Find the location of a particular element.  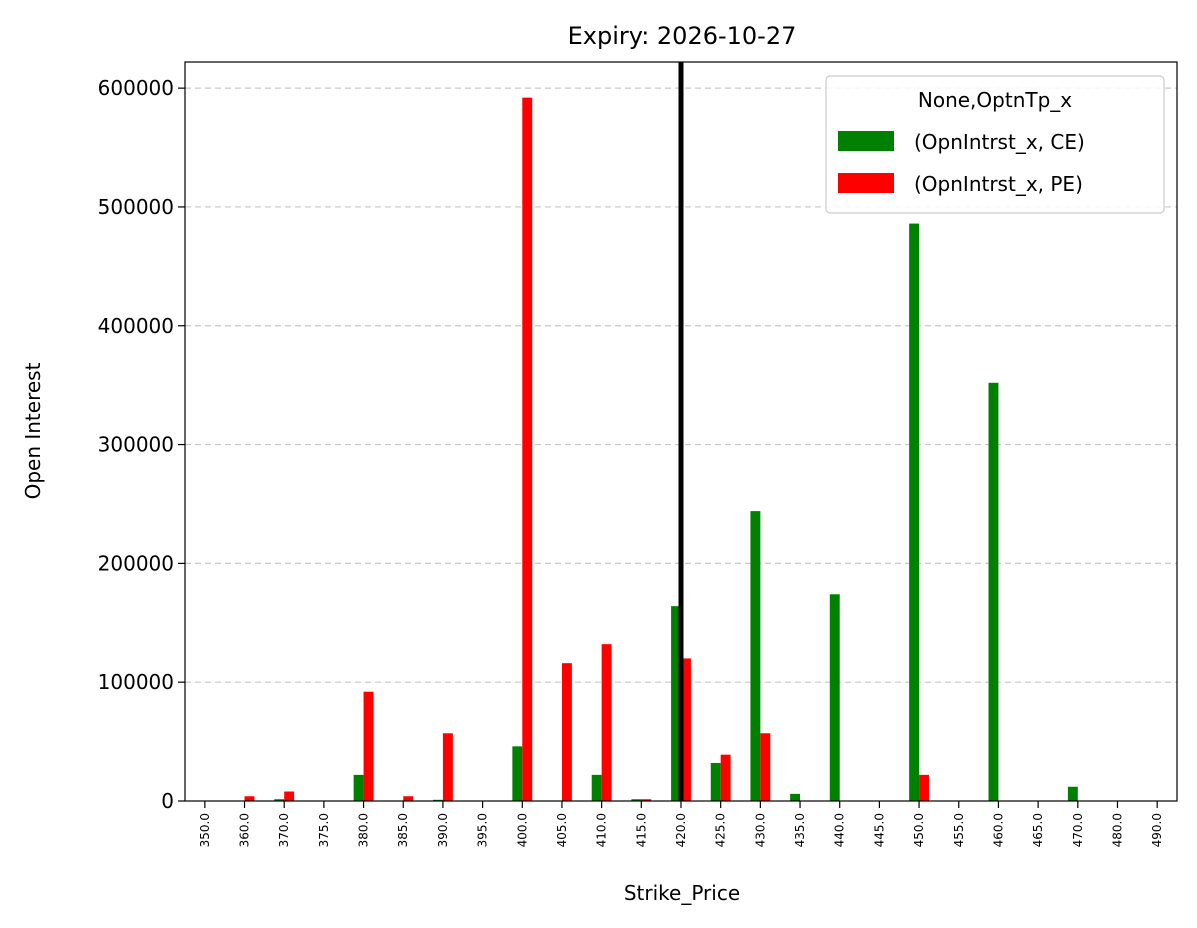

x-tick-label: 405.0 is located at coordinates (562, 830).